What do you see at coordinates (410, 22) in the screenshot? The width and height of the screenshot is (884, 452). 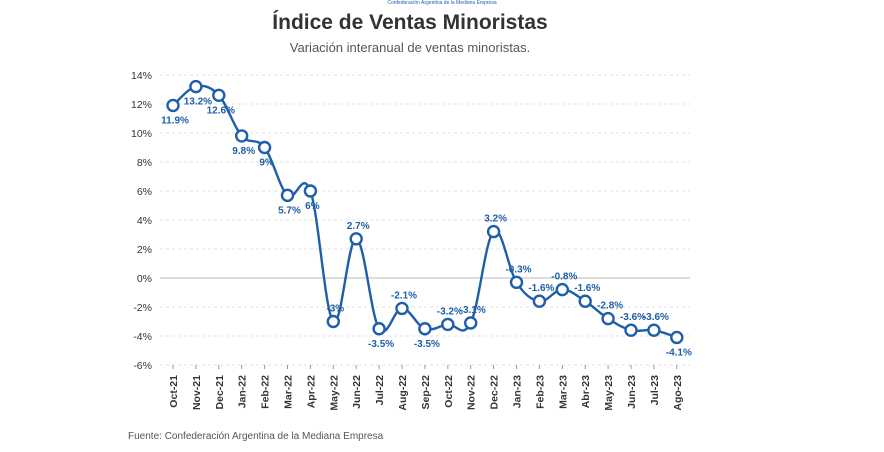 I see `chart-title: Índice de Ventas Minoristas` at bounding box center [410, 22].